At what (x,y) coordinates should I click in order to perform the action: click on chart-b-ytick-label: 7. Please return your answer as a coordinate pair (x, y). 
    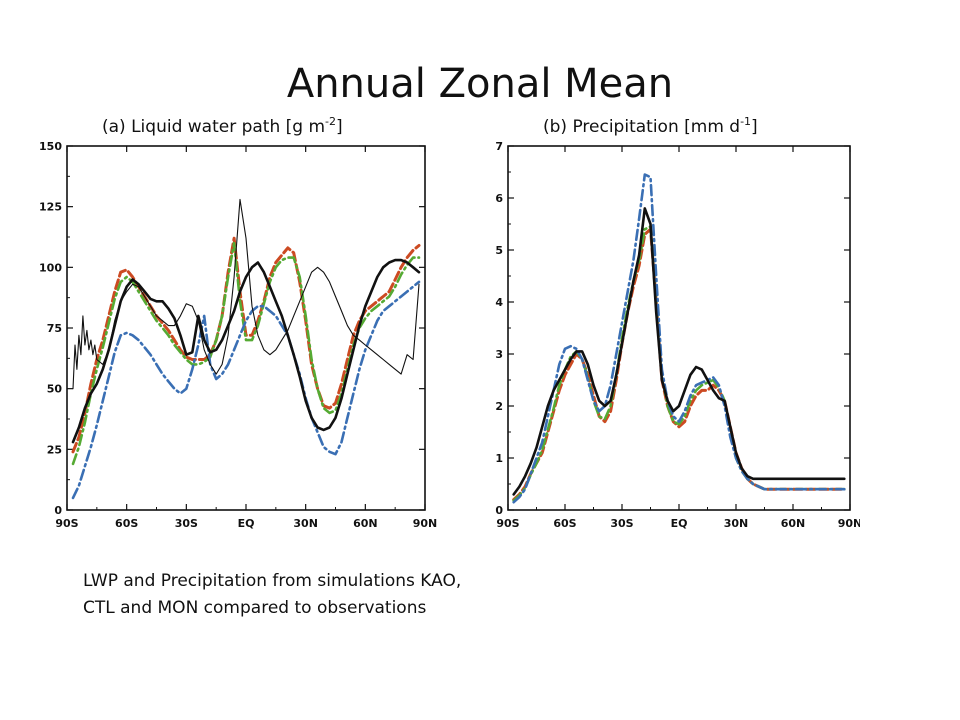
    Looking at the image, I should click on (499, 146).